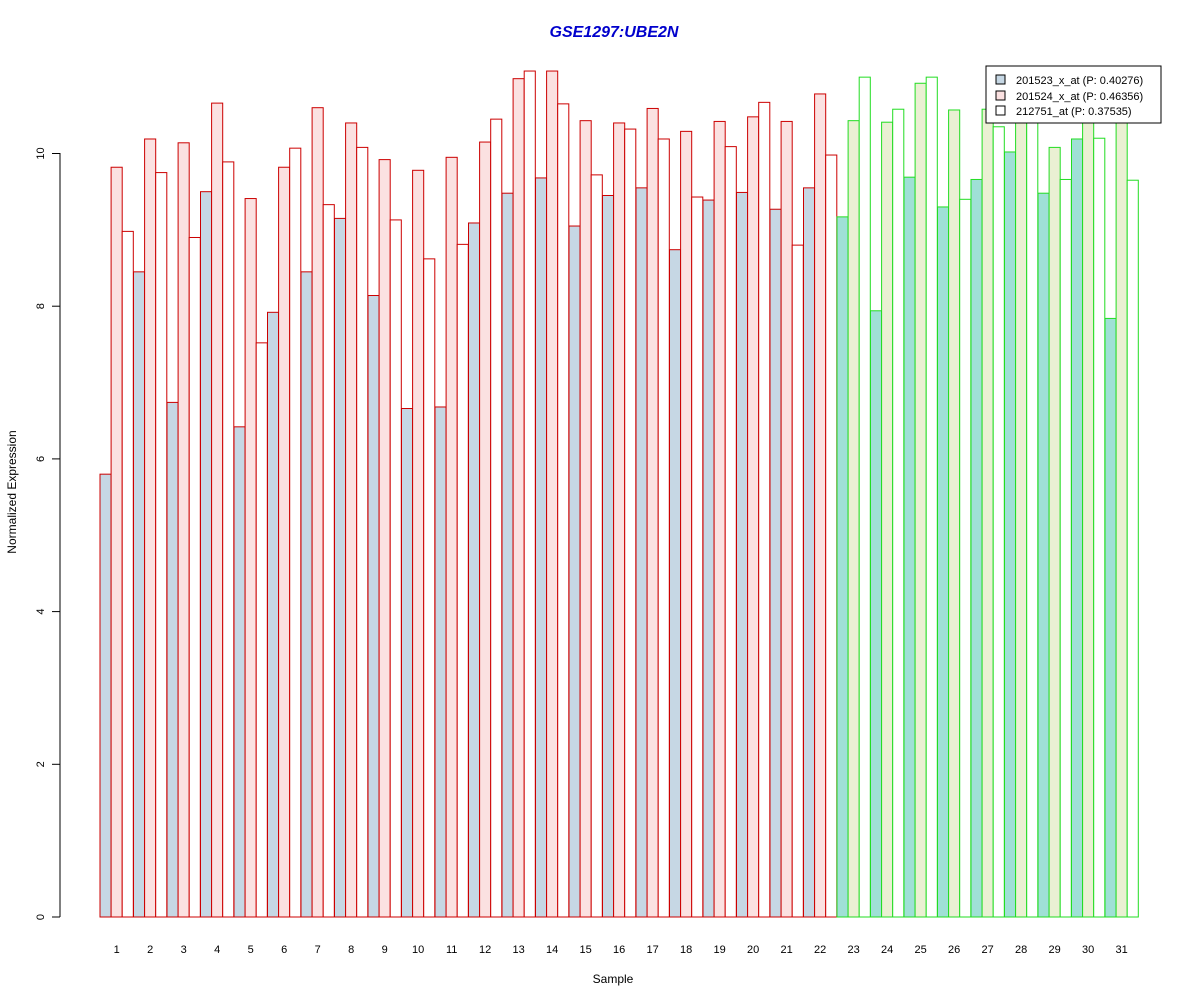 This screenshot has height=1000, width=1200. What do you see at coordinates (820, 950) in the screenshot?
I see `x-tick-label: 22` at bounding box center [820, 950].